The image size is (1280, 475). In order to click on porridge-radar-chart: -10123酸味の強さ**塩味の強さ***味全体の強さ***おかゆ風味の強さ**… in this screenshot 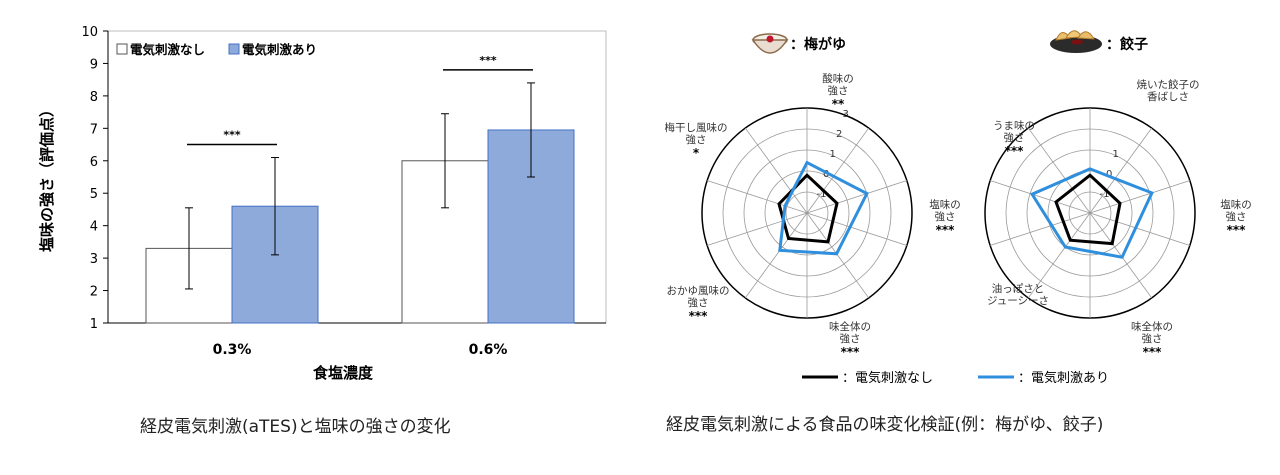, I will do `click(813, 215)`.